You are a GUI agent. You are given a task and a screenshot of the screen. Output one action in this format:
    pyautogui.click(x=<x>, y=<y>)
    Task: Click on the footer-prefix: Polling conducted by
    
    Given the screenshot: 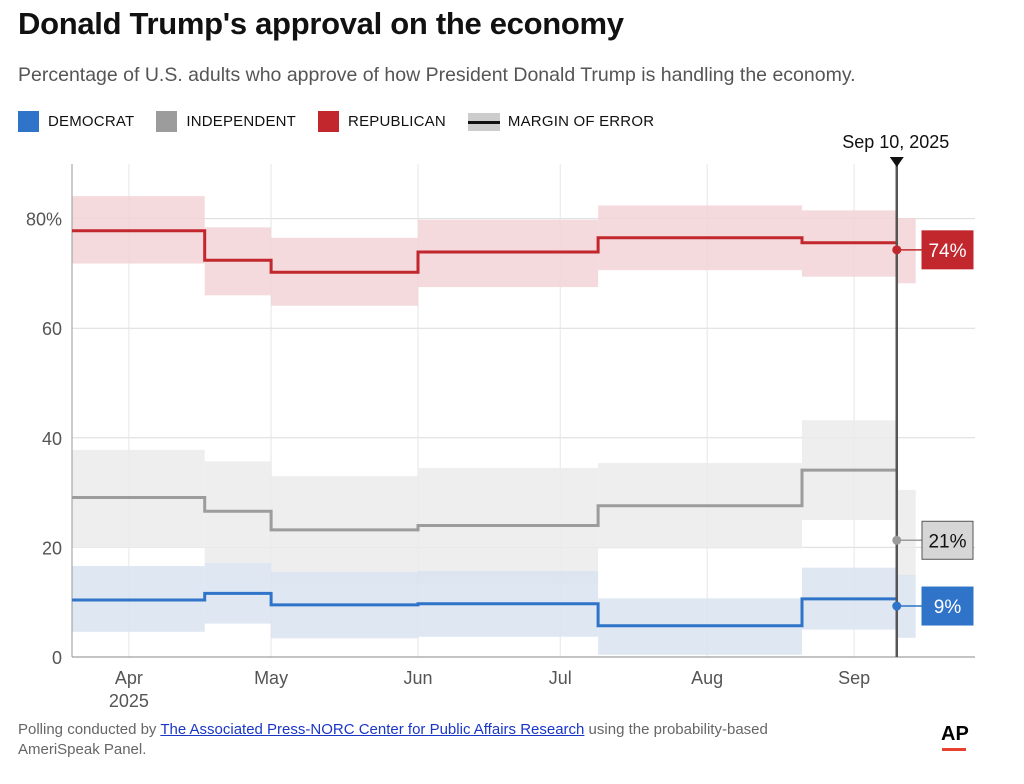 What is the action you would take?
    pyautogui.click(x=89, y=729)
    